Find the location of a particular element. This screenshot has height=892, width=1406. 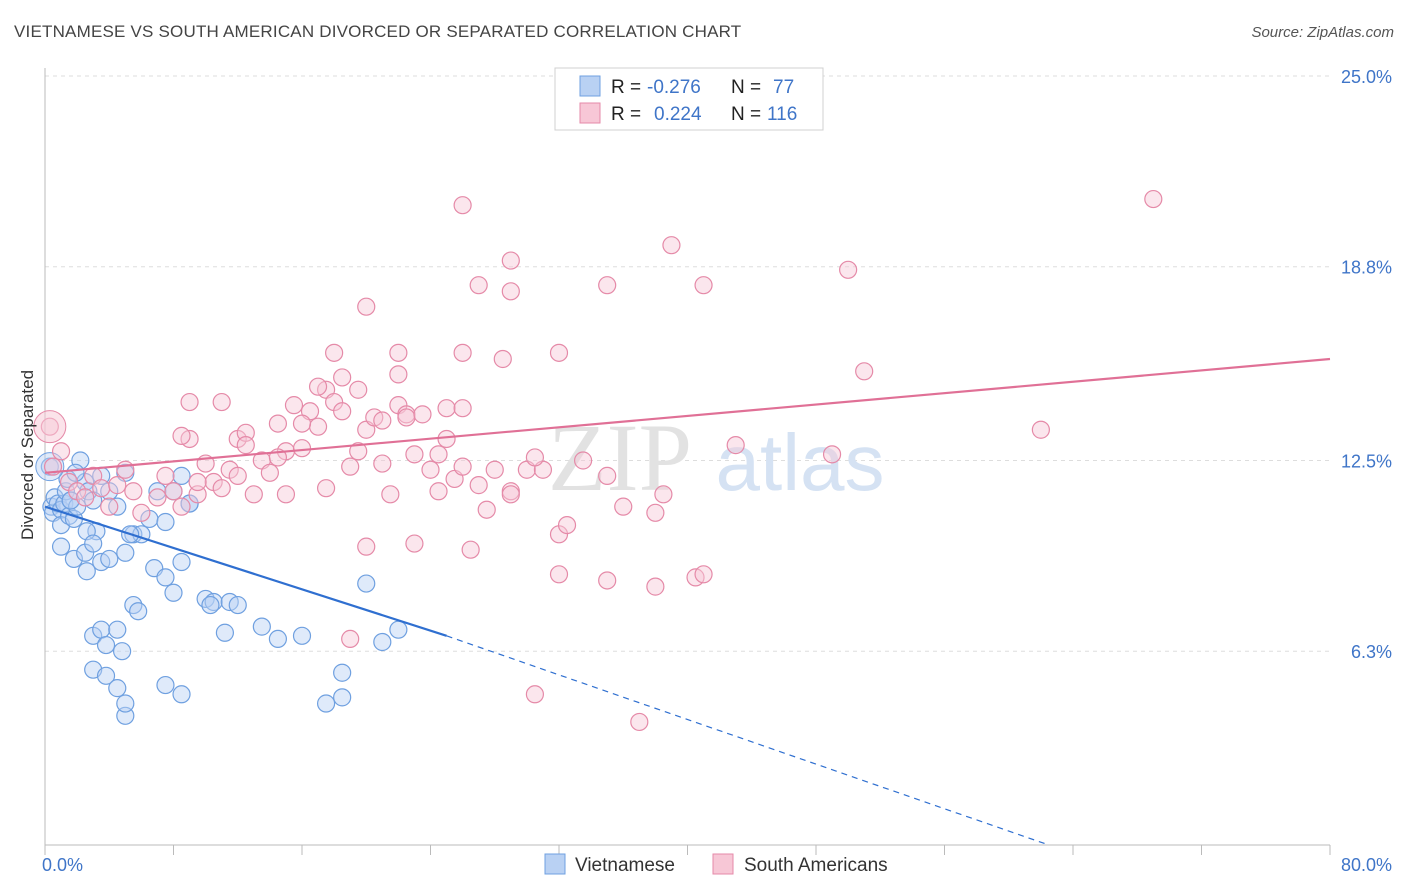

x-tick-label-0: 0.0% is located at coordinates (62, 865).